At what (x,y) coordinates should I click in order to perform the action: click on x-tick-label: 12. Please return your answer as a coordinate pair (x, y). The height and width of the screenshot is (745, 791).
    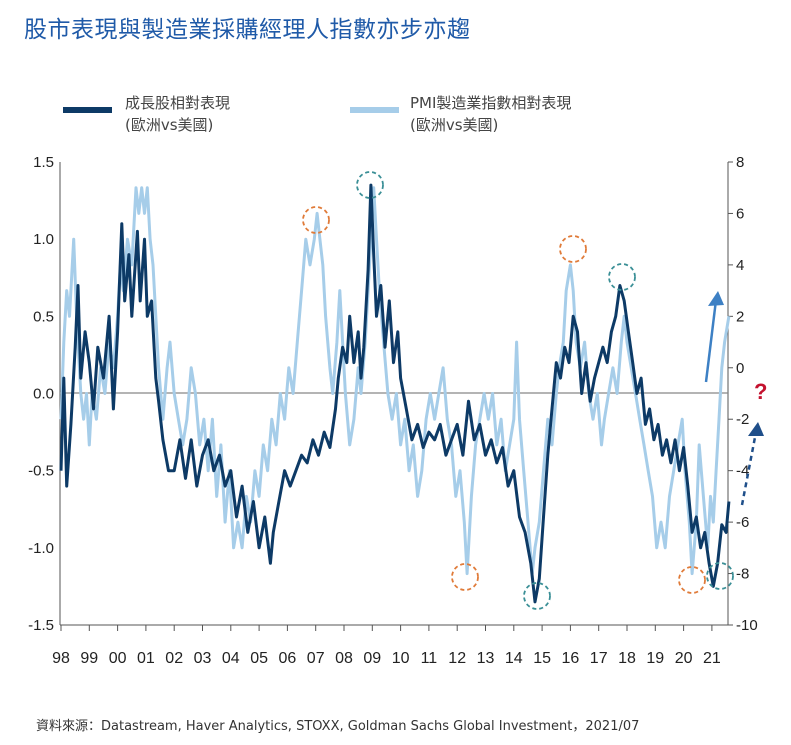
    Looking at the image, I should click on (457, 658).